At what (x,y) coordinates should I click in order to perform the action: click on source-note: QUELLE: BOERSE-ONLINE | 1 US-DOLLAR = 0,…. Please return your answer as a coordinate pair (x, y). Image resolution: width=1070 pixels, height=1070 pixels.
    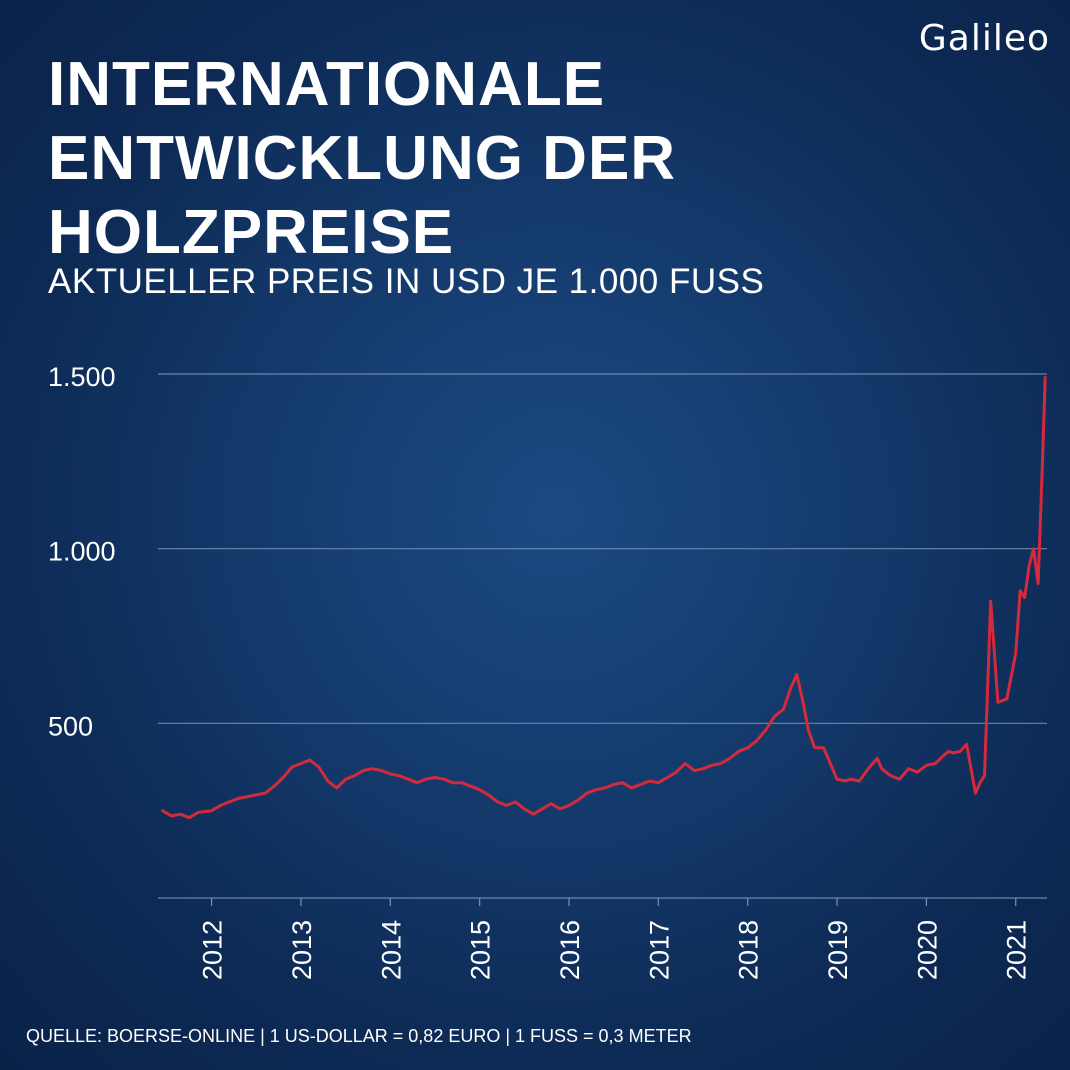
    Looking at the image, I should click on (359, 1036).